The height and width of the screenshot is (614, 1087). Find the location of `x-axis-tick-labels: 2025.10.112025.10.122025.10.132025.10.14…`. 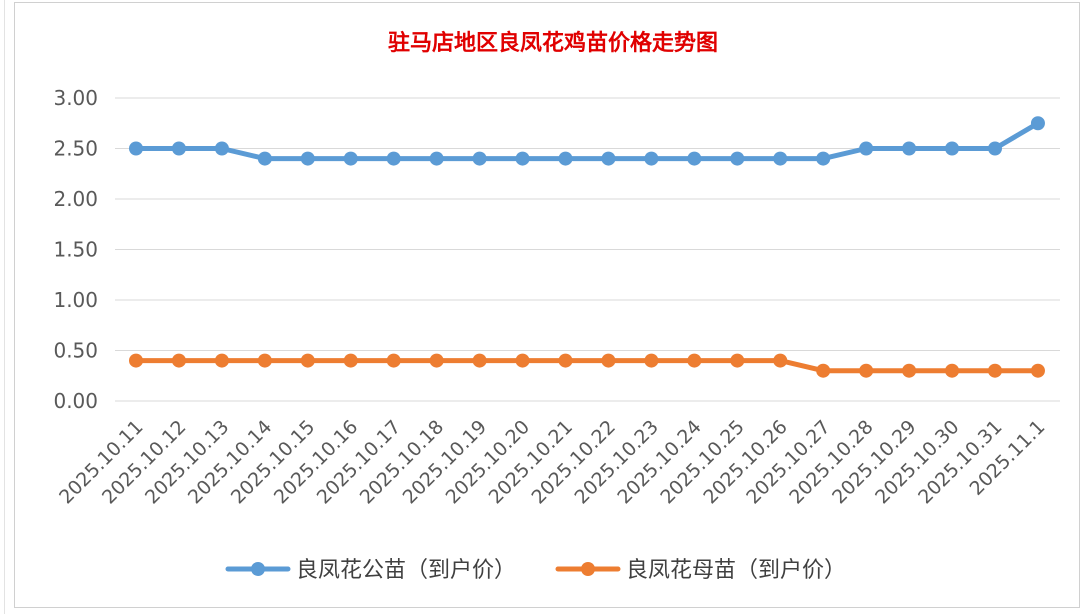

x-axis-tick-labels: 2025.10.112025.10.122025.10.132025.10.14… is located at coordinates (552, 462).